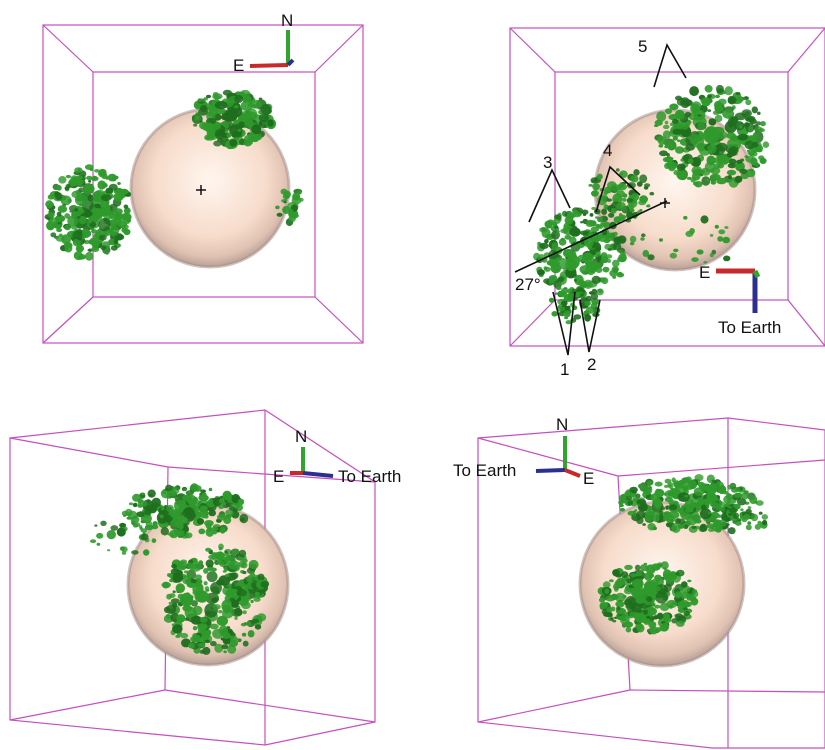  Describe the element at coordinates (287, 20) in the screenshot. I see `axis-label-north: N` at that location.